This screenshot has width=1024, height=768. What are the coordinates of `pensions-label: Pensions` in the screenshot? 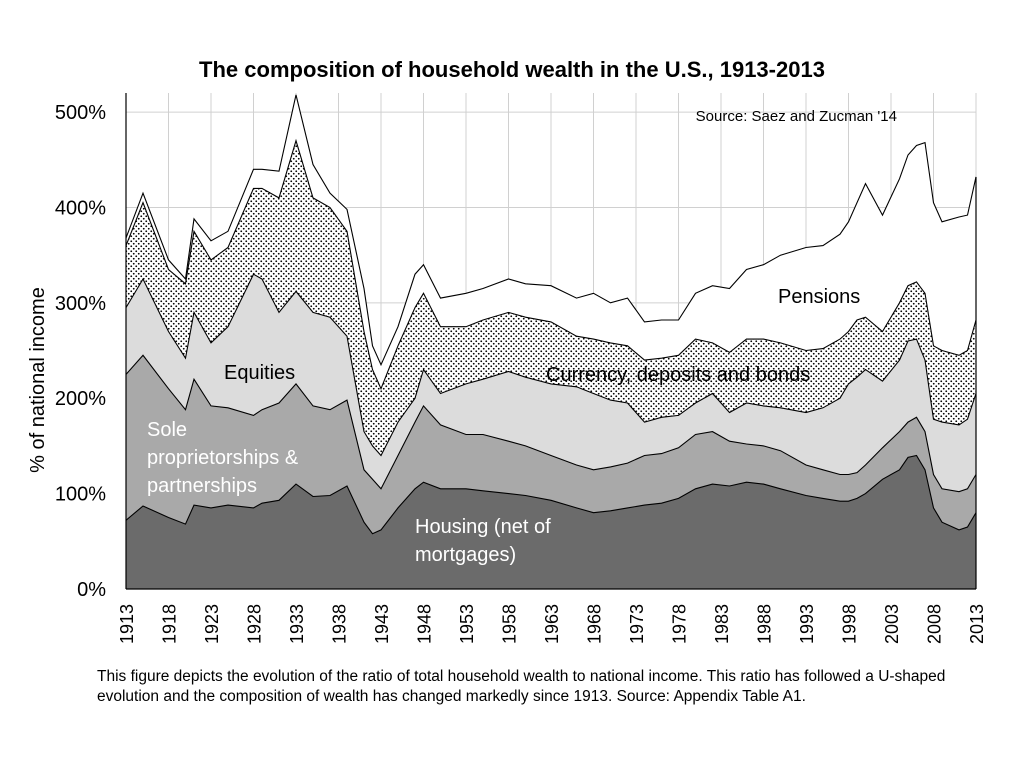 It's located at (819, 297).